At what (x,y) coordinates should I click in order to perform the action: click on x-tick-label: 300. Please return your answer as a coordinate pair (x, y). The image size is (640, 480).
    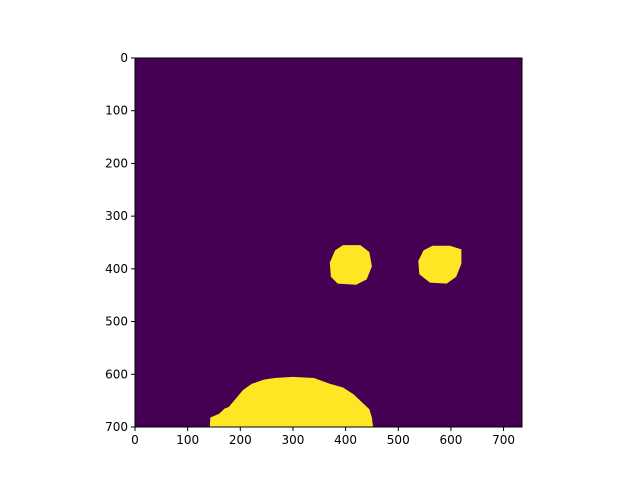
    Looking at the image, I should click on (293, 440).